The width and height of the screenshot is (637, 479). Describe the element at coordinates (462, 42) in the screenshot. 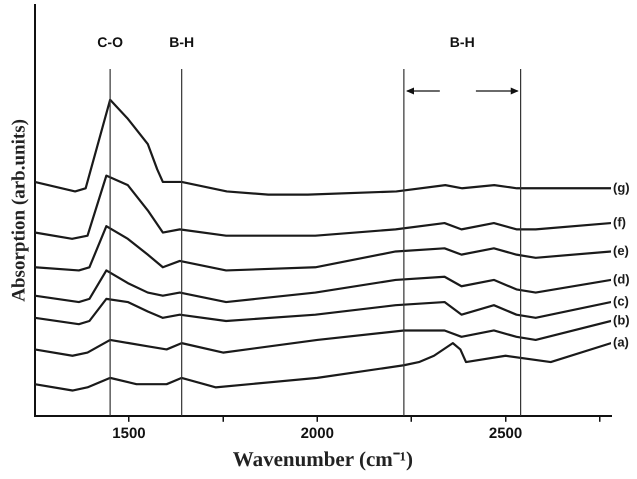

I see `text: B-H` at that location.